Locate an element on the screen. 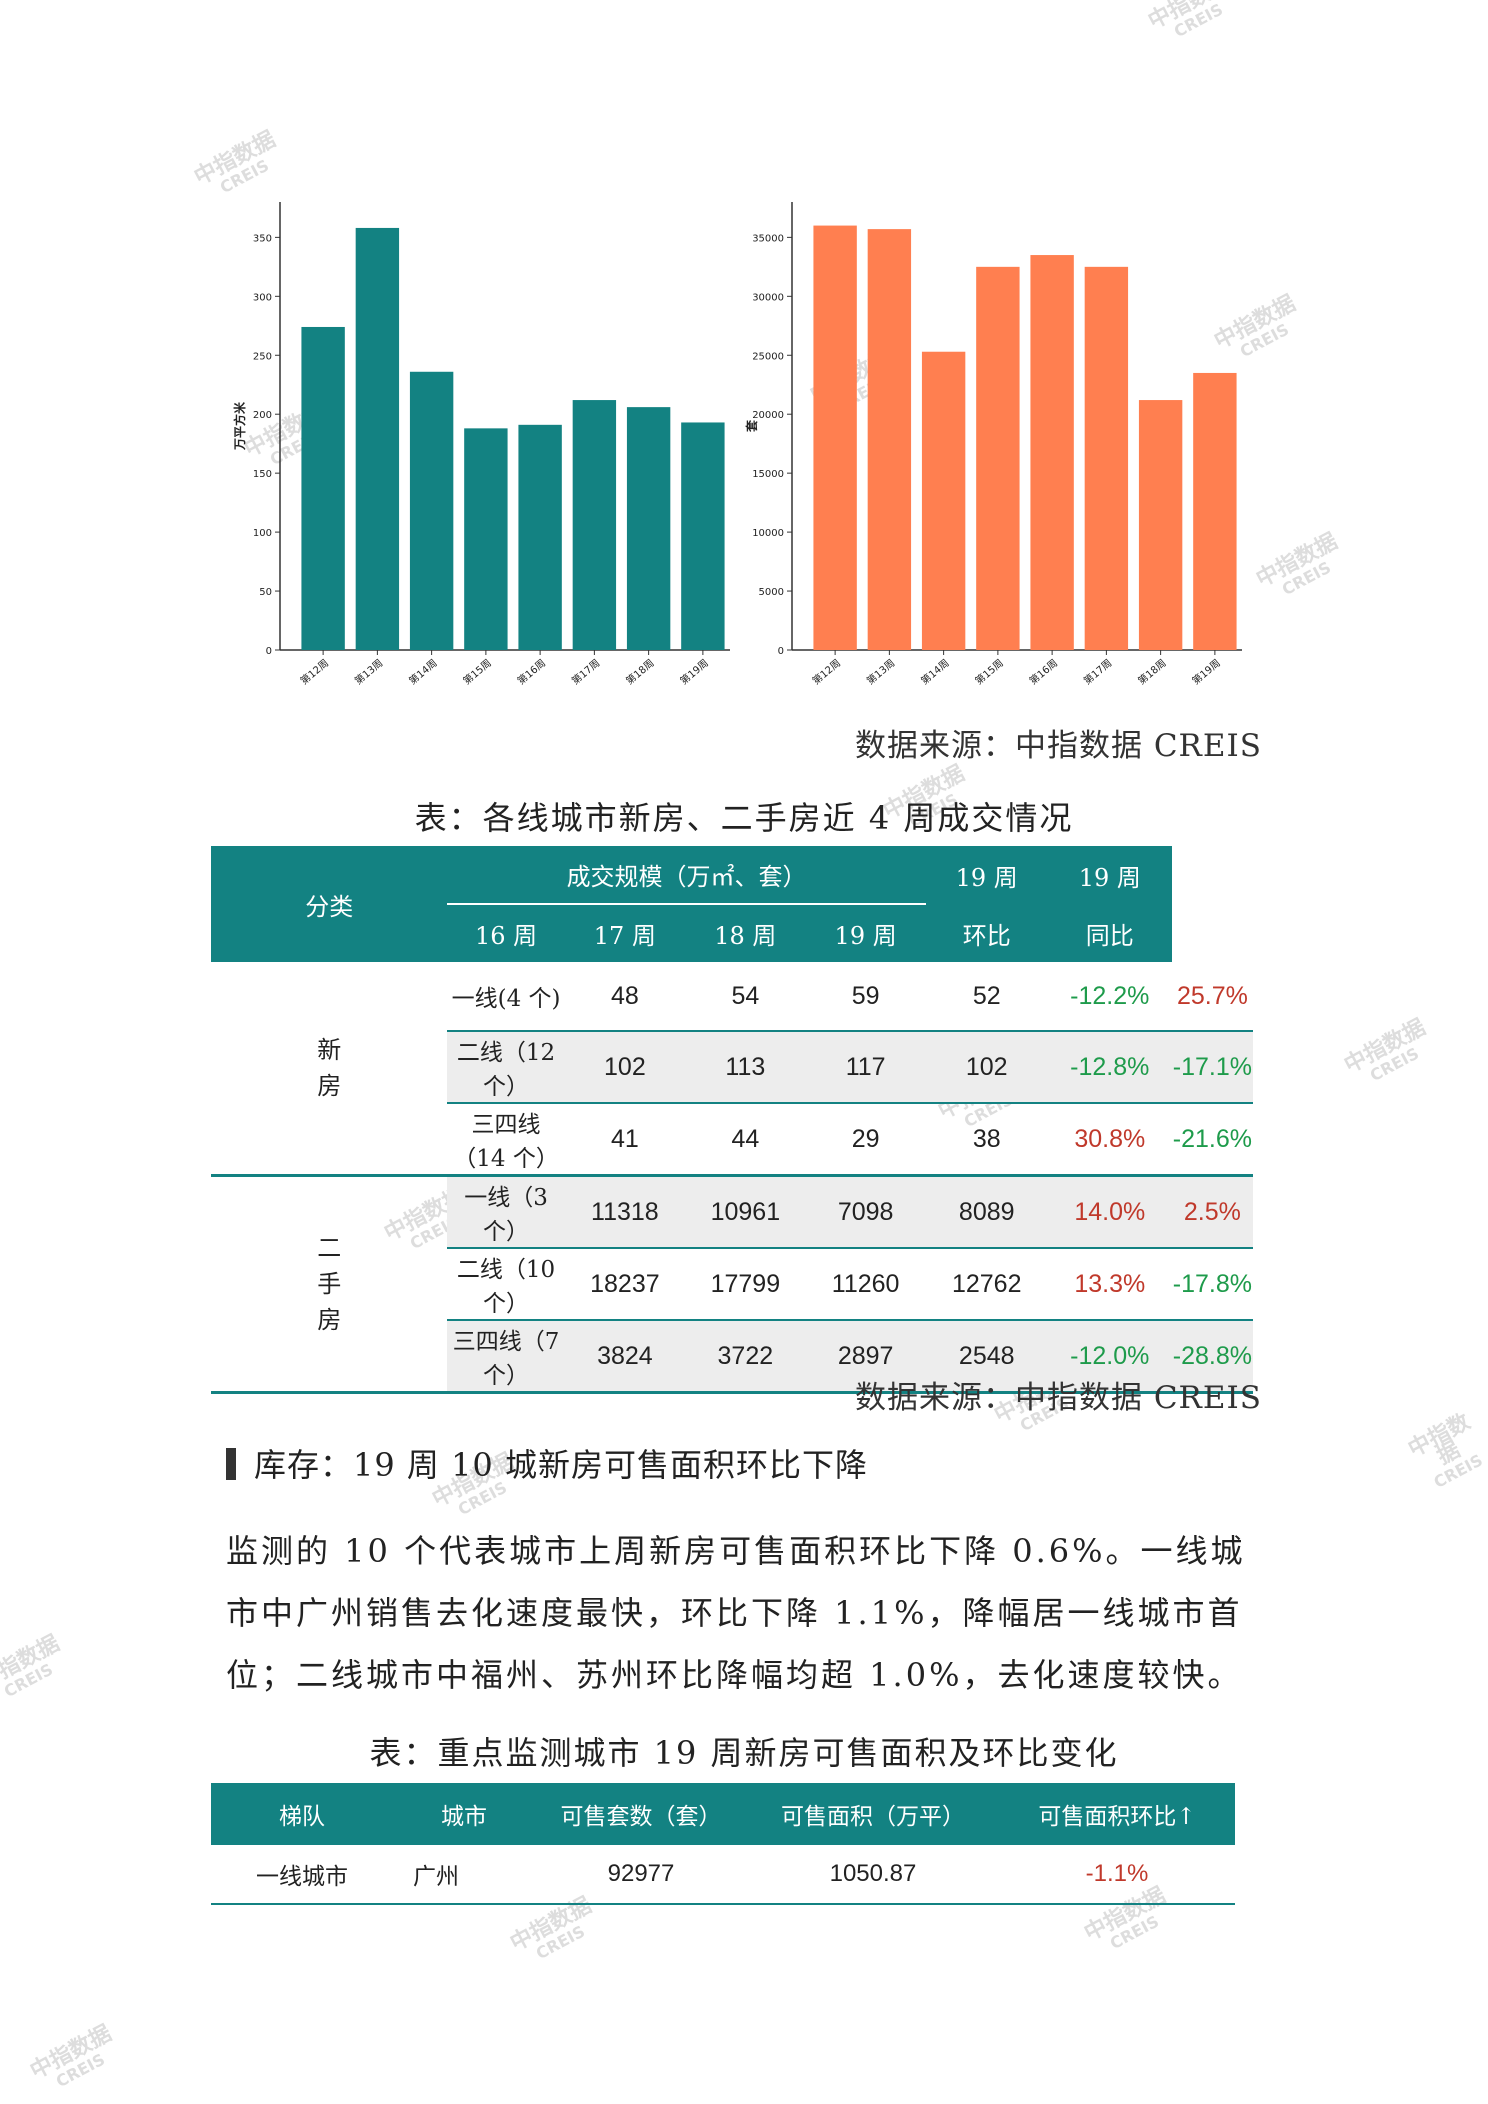 This screenshot has width=1488, height=2104. table2-caption: 表：重点监测城市 19 周新房可售面积及环比变化 is located at coordinates (744, 1753).